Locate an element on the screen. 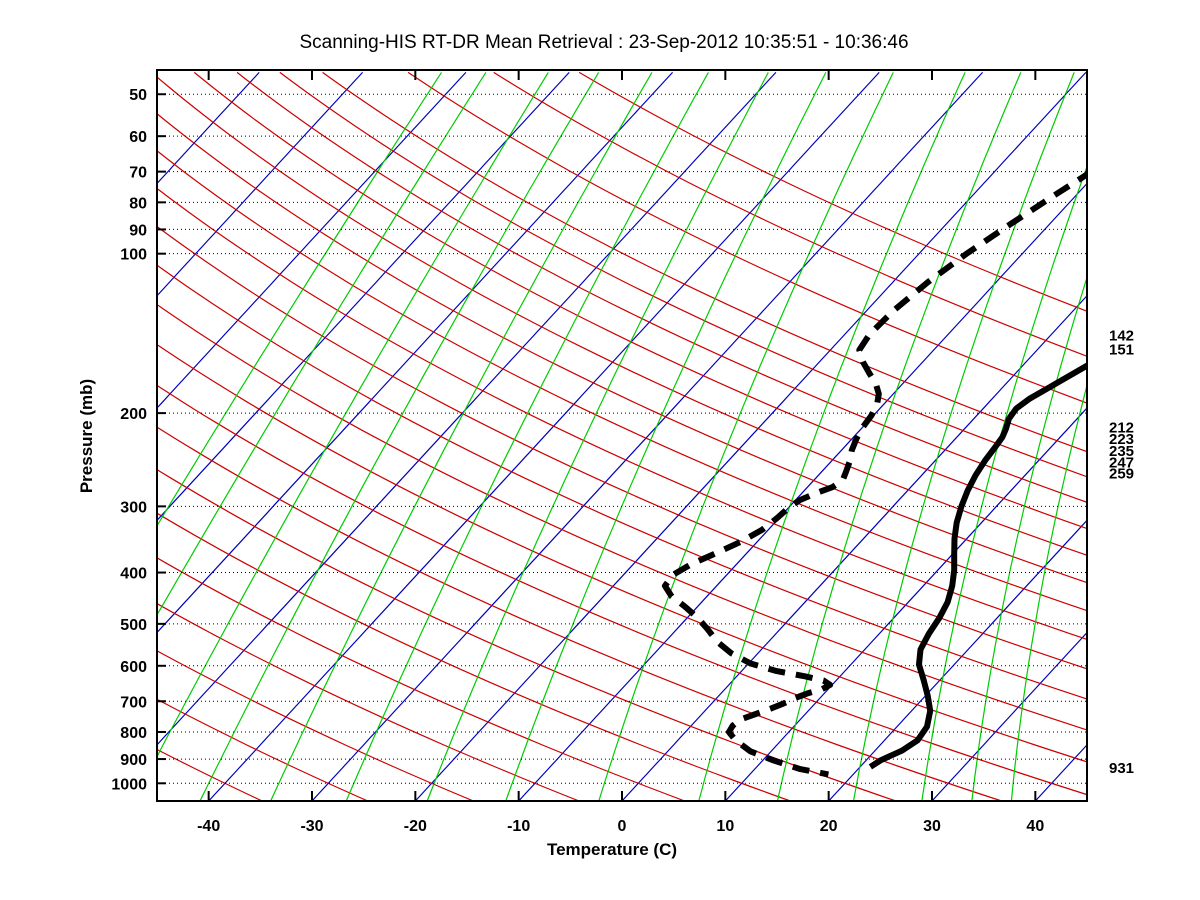 The width and height of the screenshot is (1200, 900). temperature-tick-label: 10 is located at coordinates (725, 826).